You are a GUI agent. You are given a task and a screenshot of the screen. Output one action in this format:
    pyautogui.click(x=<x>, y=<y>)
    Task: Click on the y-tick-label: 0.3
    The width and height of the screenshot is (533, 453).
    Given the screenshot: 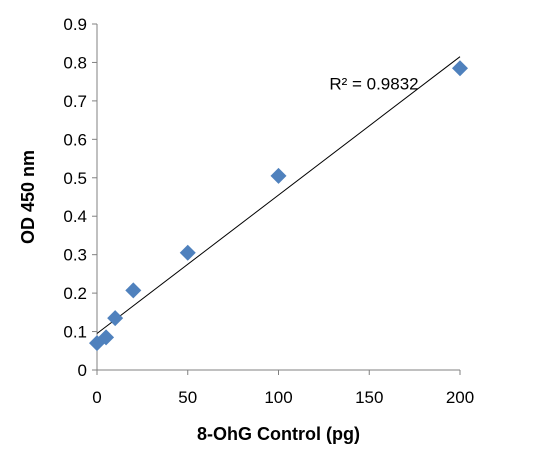 What is the action you would take?
    pyautogui.click(x=75, y=255)
    